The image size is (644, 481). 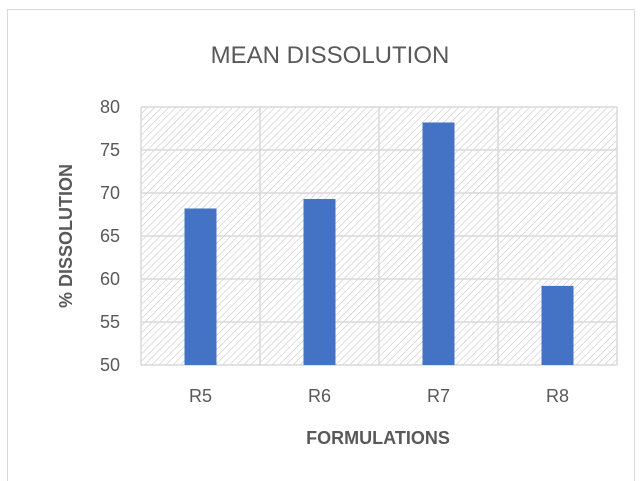 I want to click on y-tick-label: 55, so click(x=110, y=322).